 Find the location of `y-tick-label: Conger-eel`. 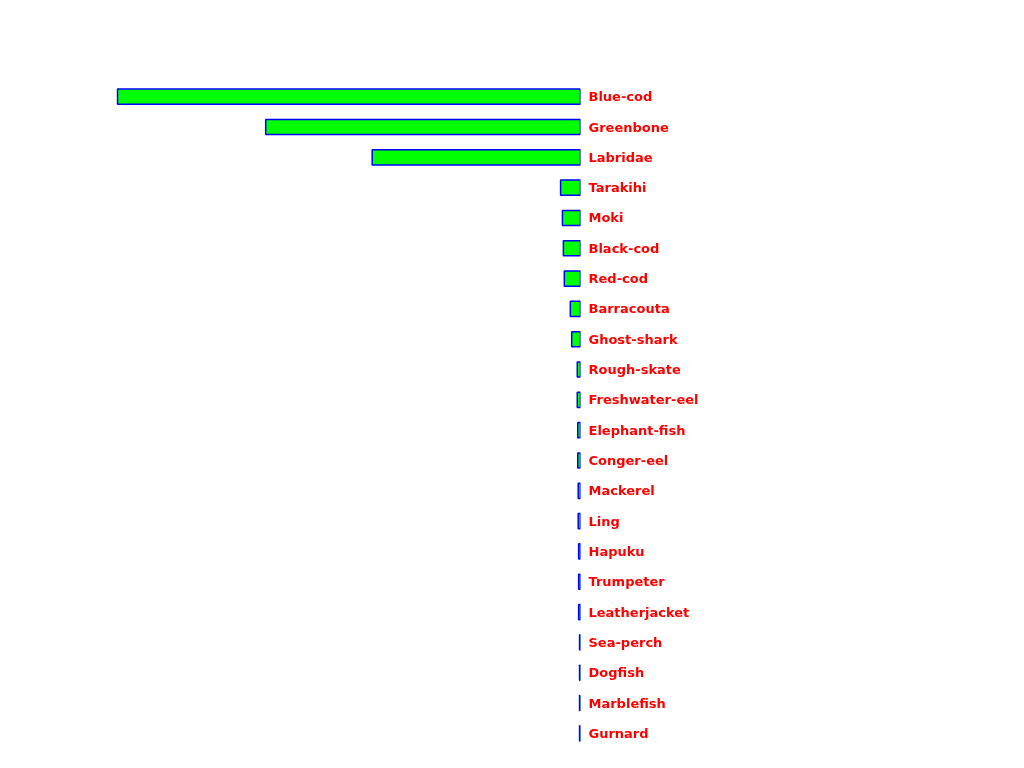

y-tick-label: Conger-eel is located at coordinates (628, 460).